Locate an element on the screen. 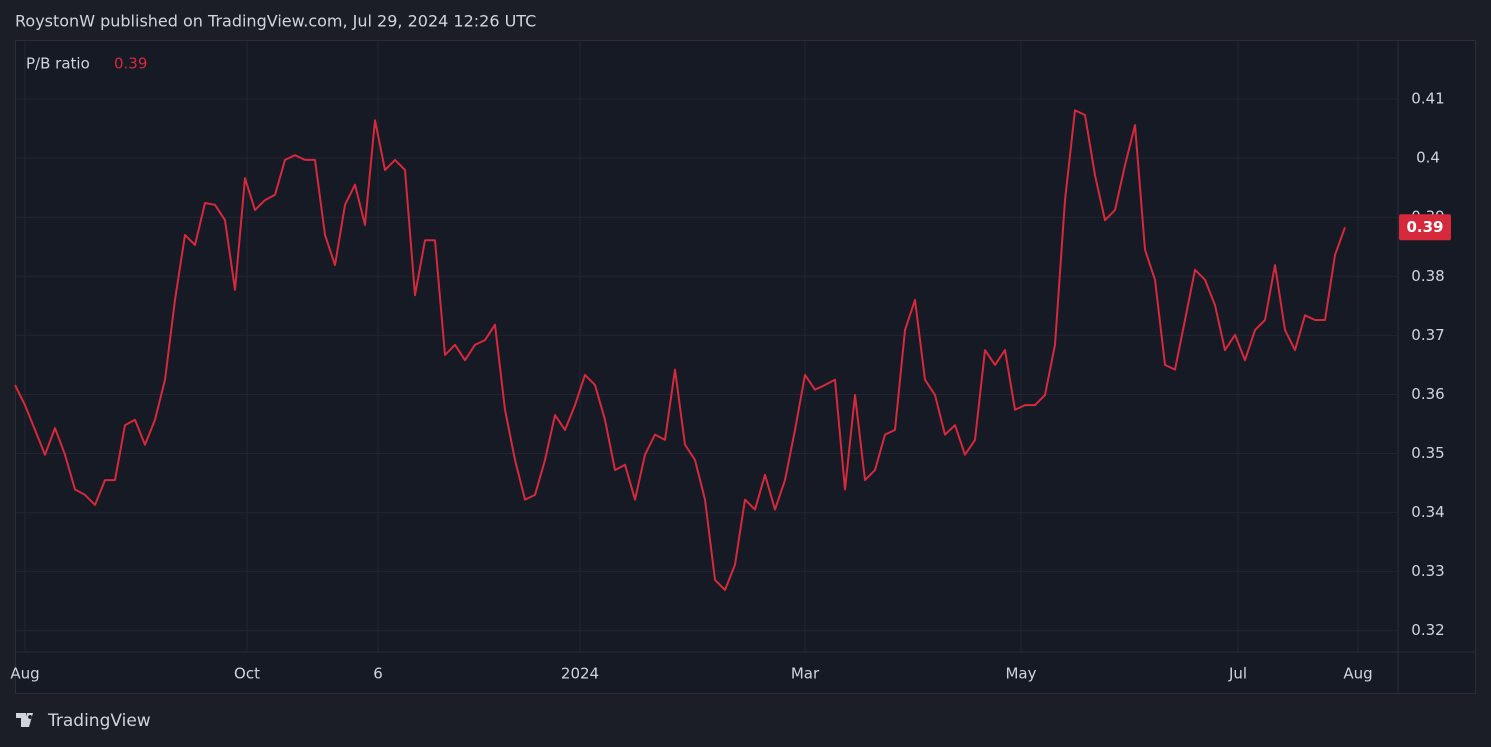 This screenshot has width=1491, height=747. y-tick-label: 0.34 is located at coordinates (1427, 512).